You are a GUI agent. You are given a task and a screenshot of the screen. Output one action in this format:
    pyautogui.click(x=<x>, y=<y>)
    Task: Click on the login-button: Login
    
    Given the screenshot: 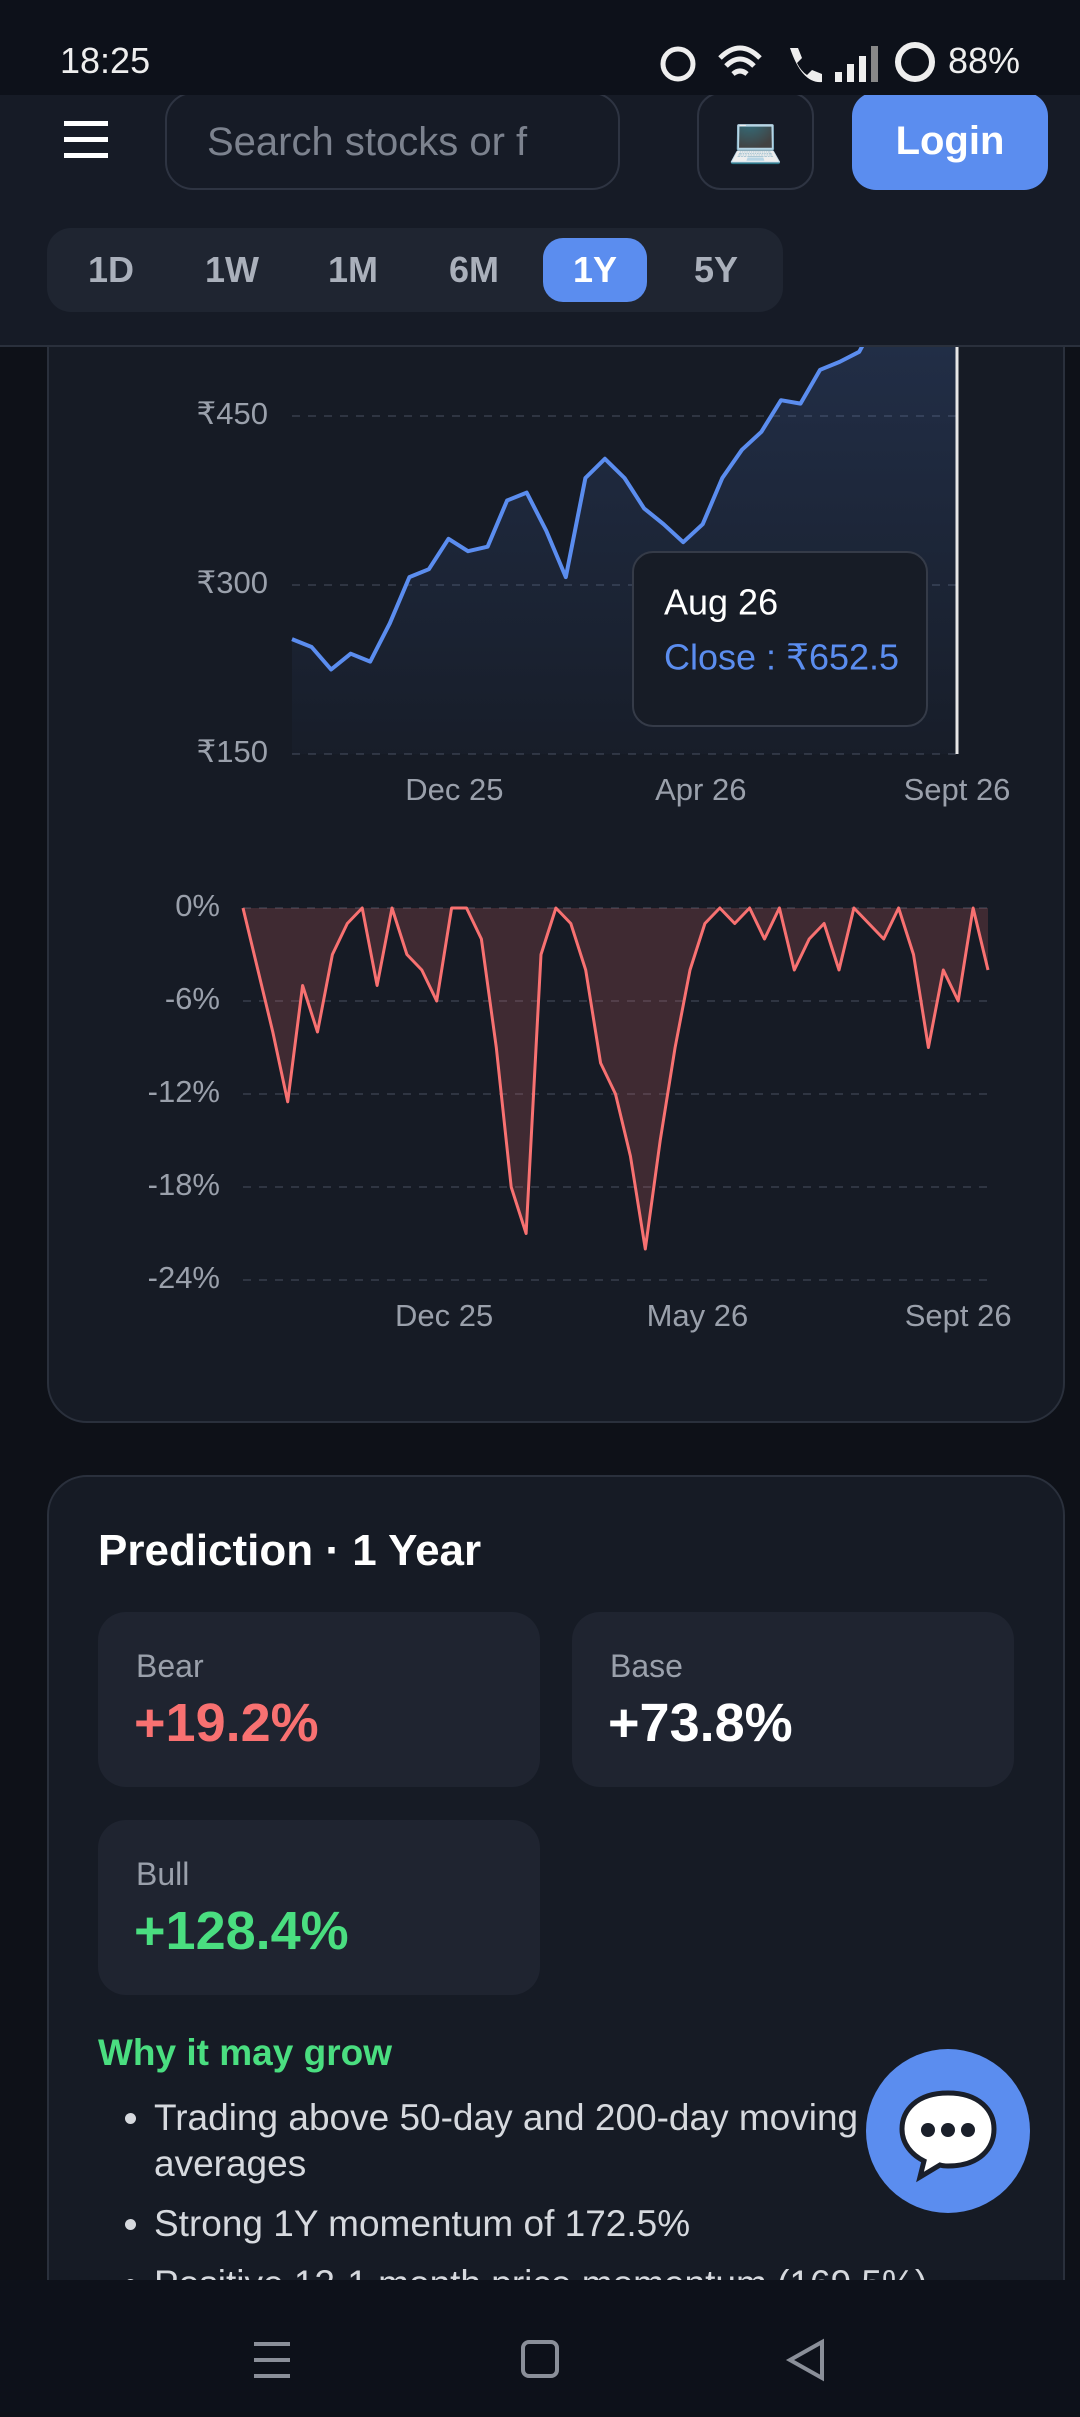 What is the action you would take?
    pyautogui.click(x=950, y=141)
    